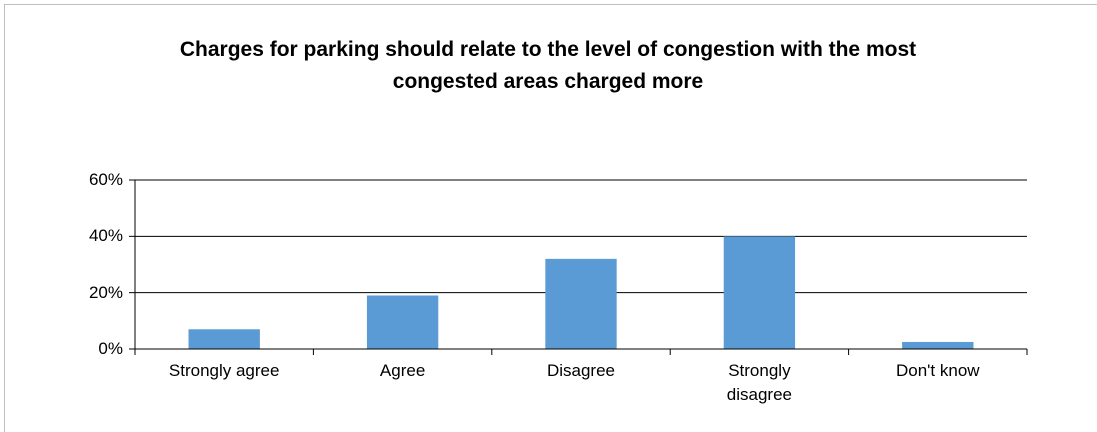 This screenshot has height=432, width=1097. What do you see at coordinates (938, 370) in the screenshot?
I see `x-tick-label: Don't know` at bounding box center [938, 370].